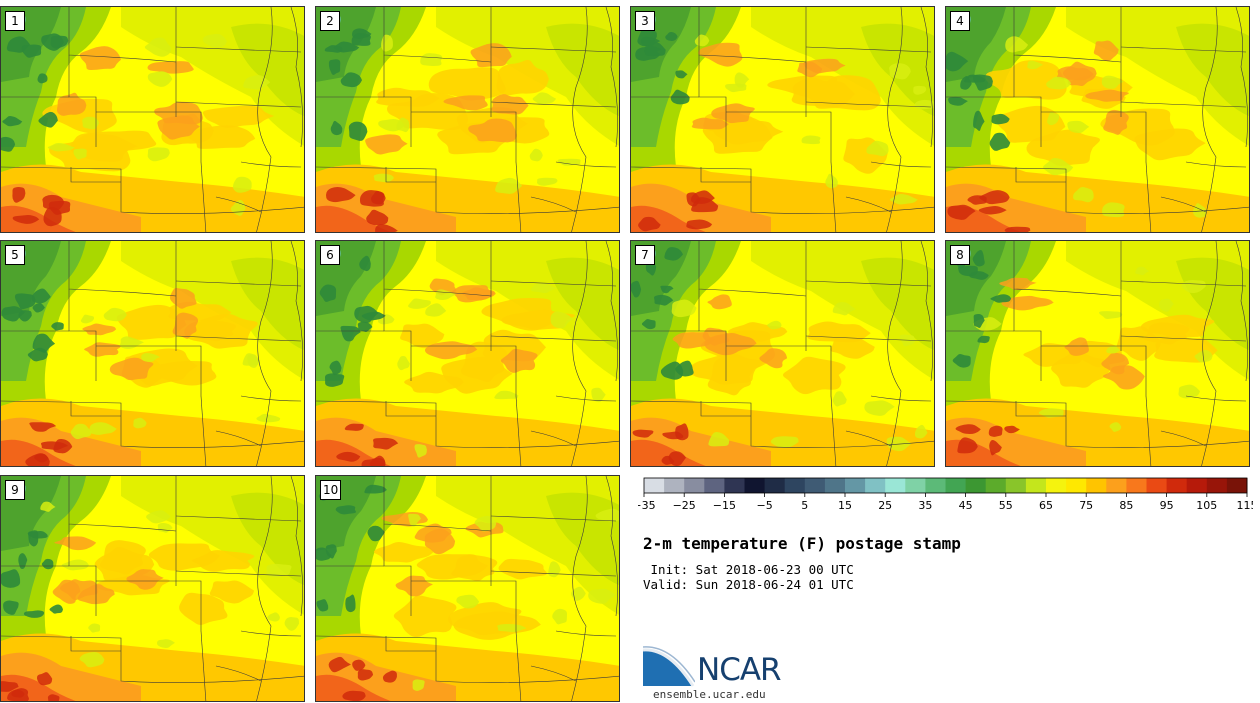 This screenshot has height=703, width=1260. What do you see at coordinates (669, 666) in the screenshot?
I see `ncar-logo-icon` at bounding box center [669, 666].